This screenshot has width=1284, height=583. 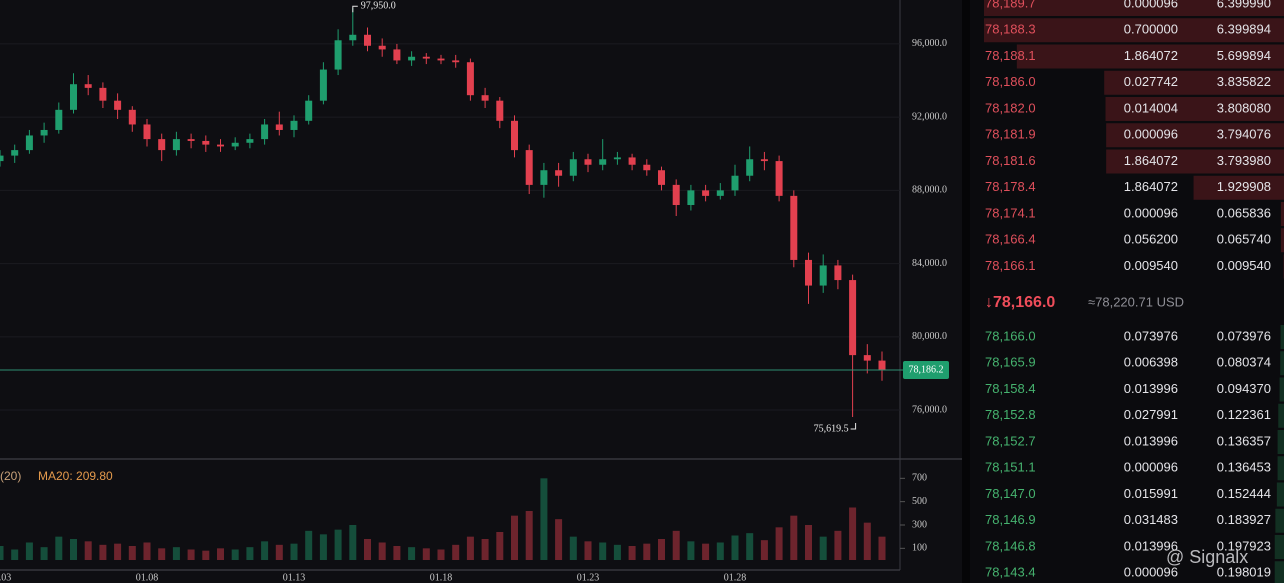 What do you see at coordinates (1151, 134) in the screenshot?
I see `asks-amount: 0.000096` at bounding box center [1151, 134].